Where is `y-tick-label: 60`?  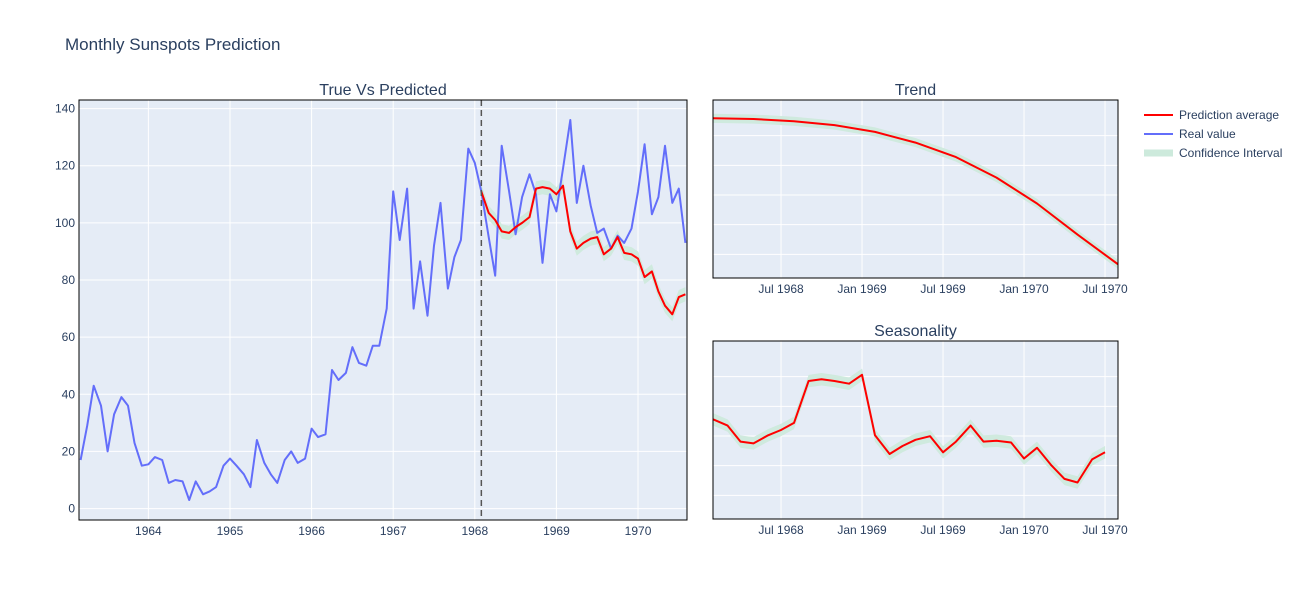 y-tick-label: 60 is located at coordinates (69, 337).